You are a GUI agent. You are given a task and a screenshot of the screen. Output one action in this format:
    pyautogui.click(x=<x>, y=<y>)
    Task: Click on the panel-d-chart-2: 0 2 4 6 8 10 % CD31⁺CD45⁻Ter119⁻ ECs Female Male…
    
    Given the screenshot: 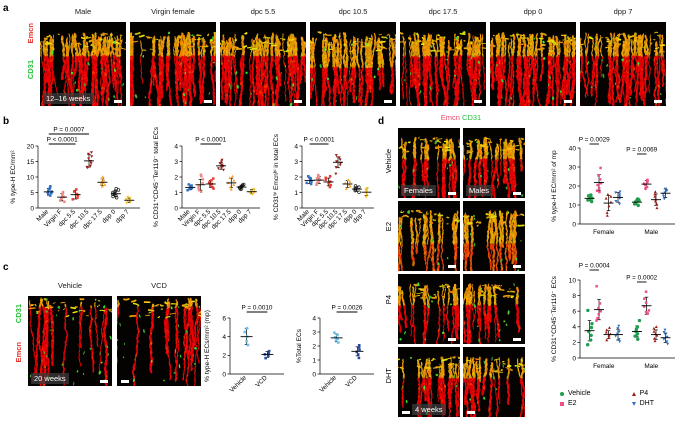 What is the action you would take?
    pyautogui.click(x=614, y=318)
    